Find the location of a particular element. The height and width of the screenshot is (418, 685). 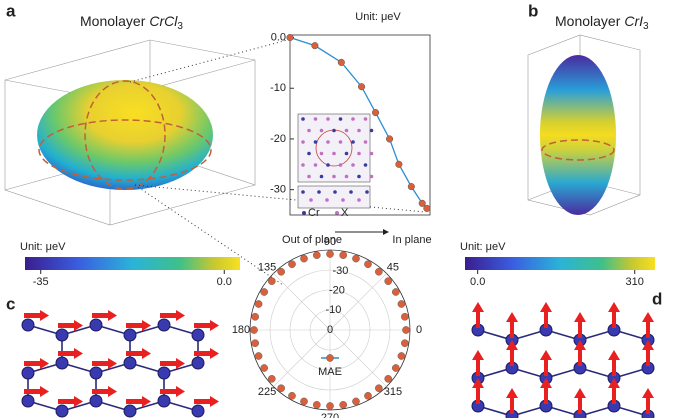

energy-surface is located at coordinates (125, 135).